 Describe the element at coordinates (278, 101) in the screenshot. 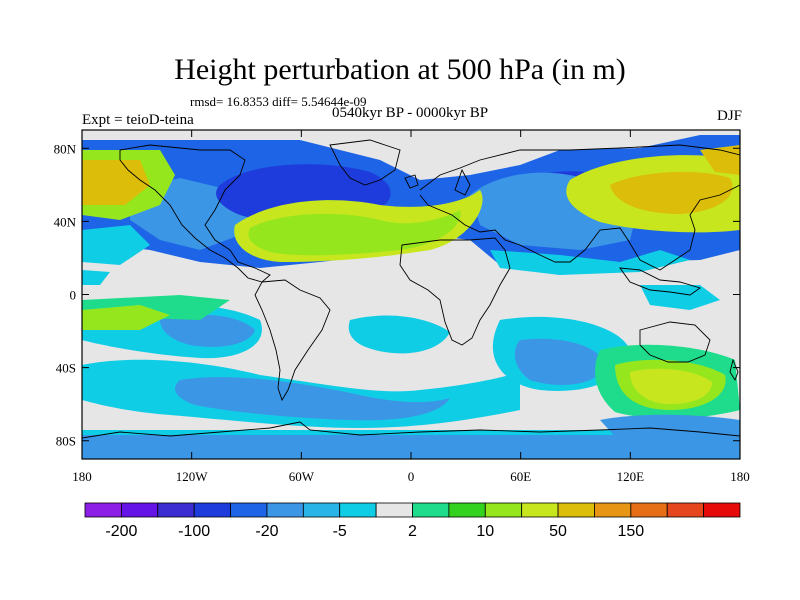

I see `stats-text: rmsd= 16.8353 diff= 5.54644e-09` at that location.